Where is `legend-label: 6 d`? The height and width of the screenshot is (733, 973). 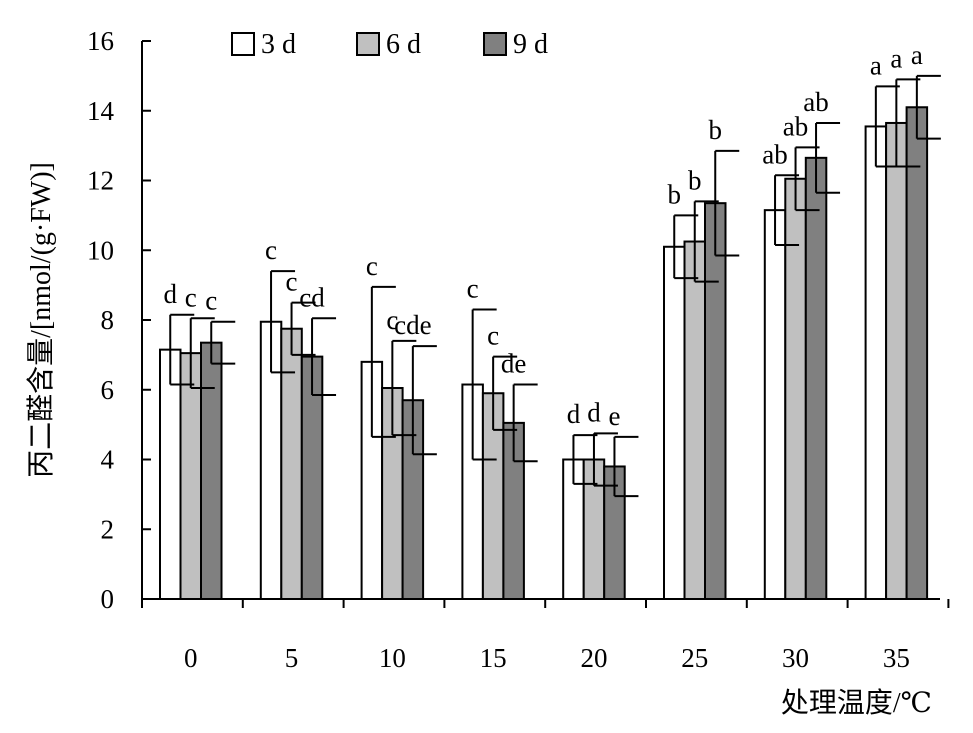 legend-label: 6 d is located at coordinates (403, 44).